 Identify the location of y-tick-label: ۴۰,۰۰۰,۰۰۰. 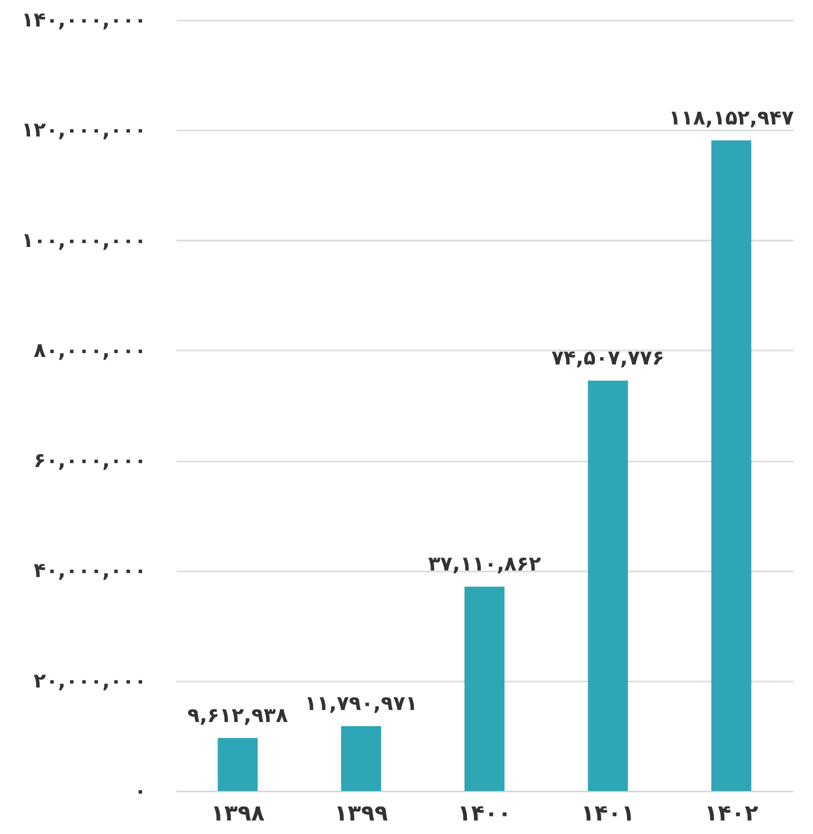
(90, 570).